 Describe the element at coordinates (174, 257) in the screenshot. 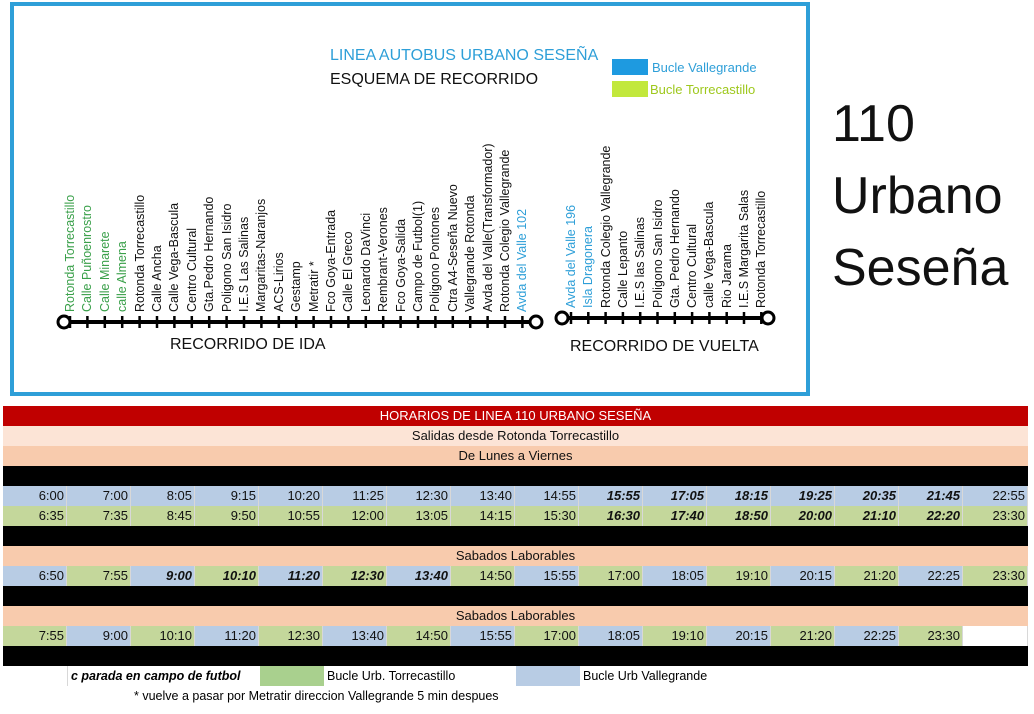

I see `stop-label: Calle Vega-Bascula` at that location.